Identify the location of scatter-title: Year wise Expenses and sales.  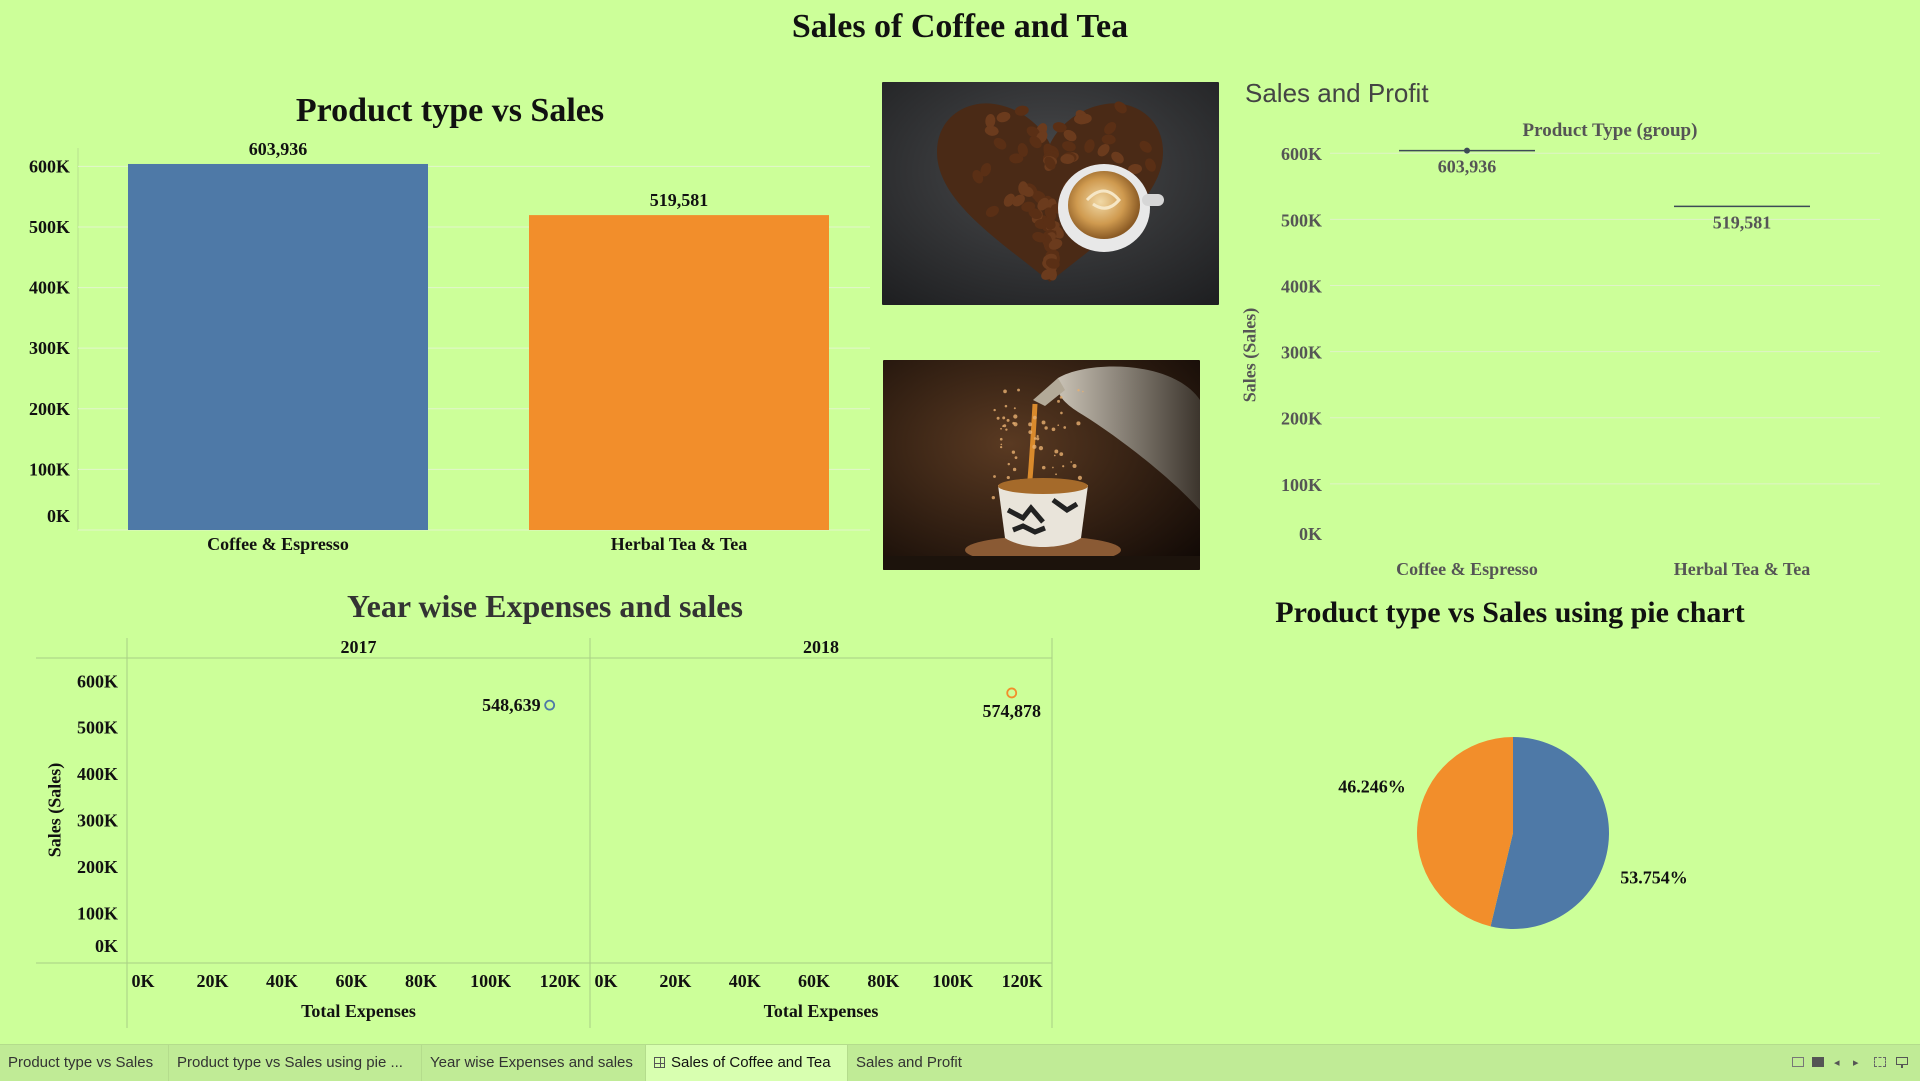
(545, 606).